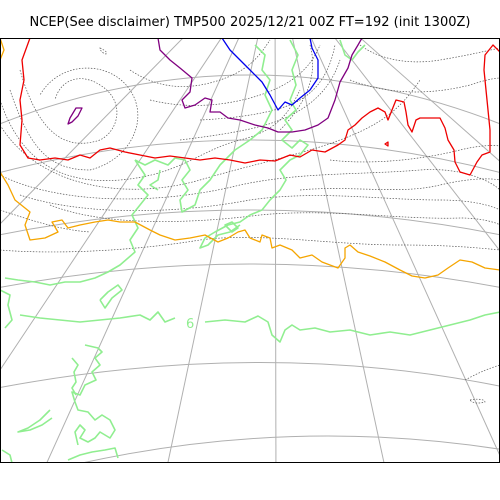  I want to click on isotherm-orange, so click(2, 49).